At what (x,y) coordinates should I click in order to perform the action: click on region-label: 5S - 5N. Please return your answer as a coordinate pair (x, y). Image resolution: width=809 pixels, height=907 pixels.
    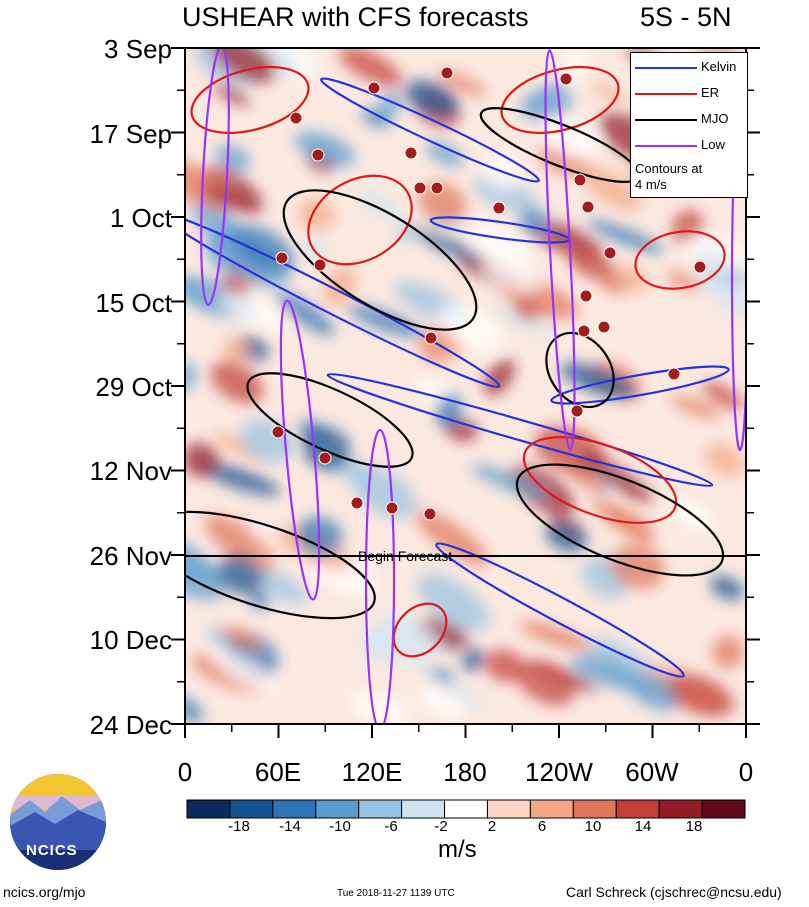
    Looking at the image, I should click on (686, 17).